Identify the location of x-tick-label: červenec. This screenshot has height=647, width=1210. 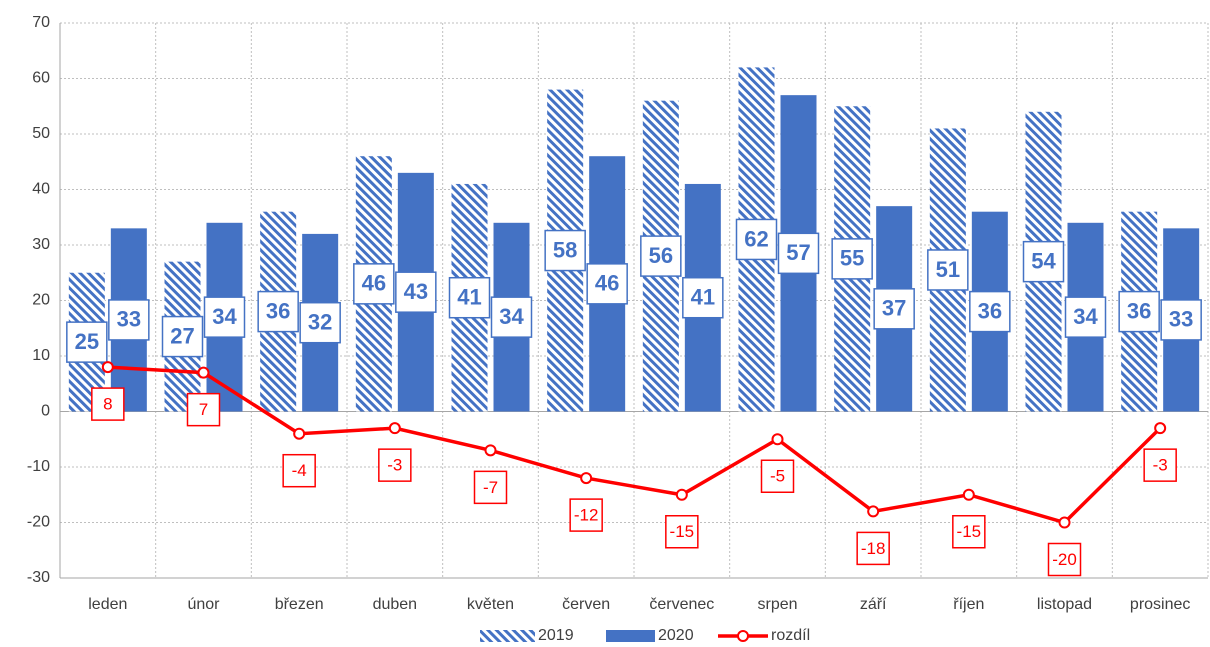
(681, 604).